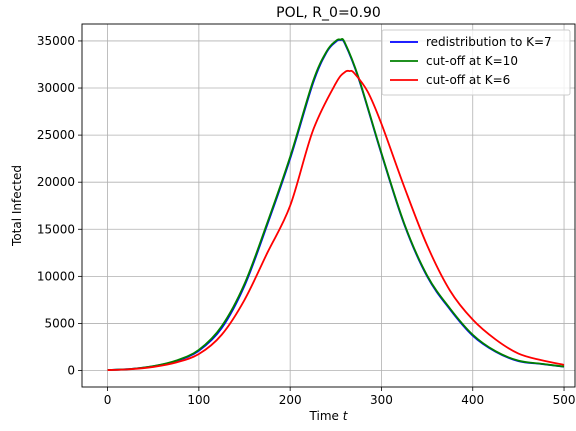 The width and height of the screenshot is (576, 431). Describe the element at coordinates (346, 416) in the screenshot. I see `x-axis-variable: t` at that location.